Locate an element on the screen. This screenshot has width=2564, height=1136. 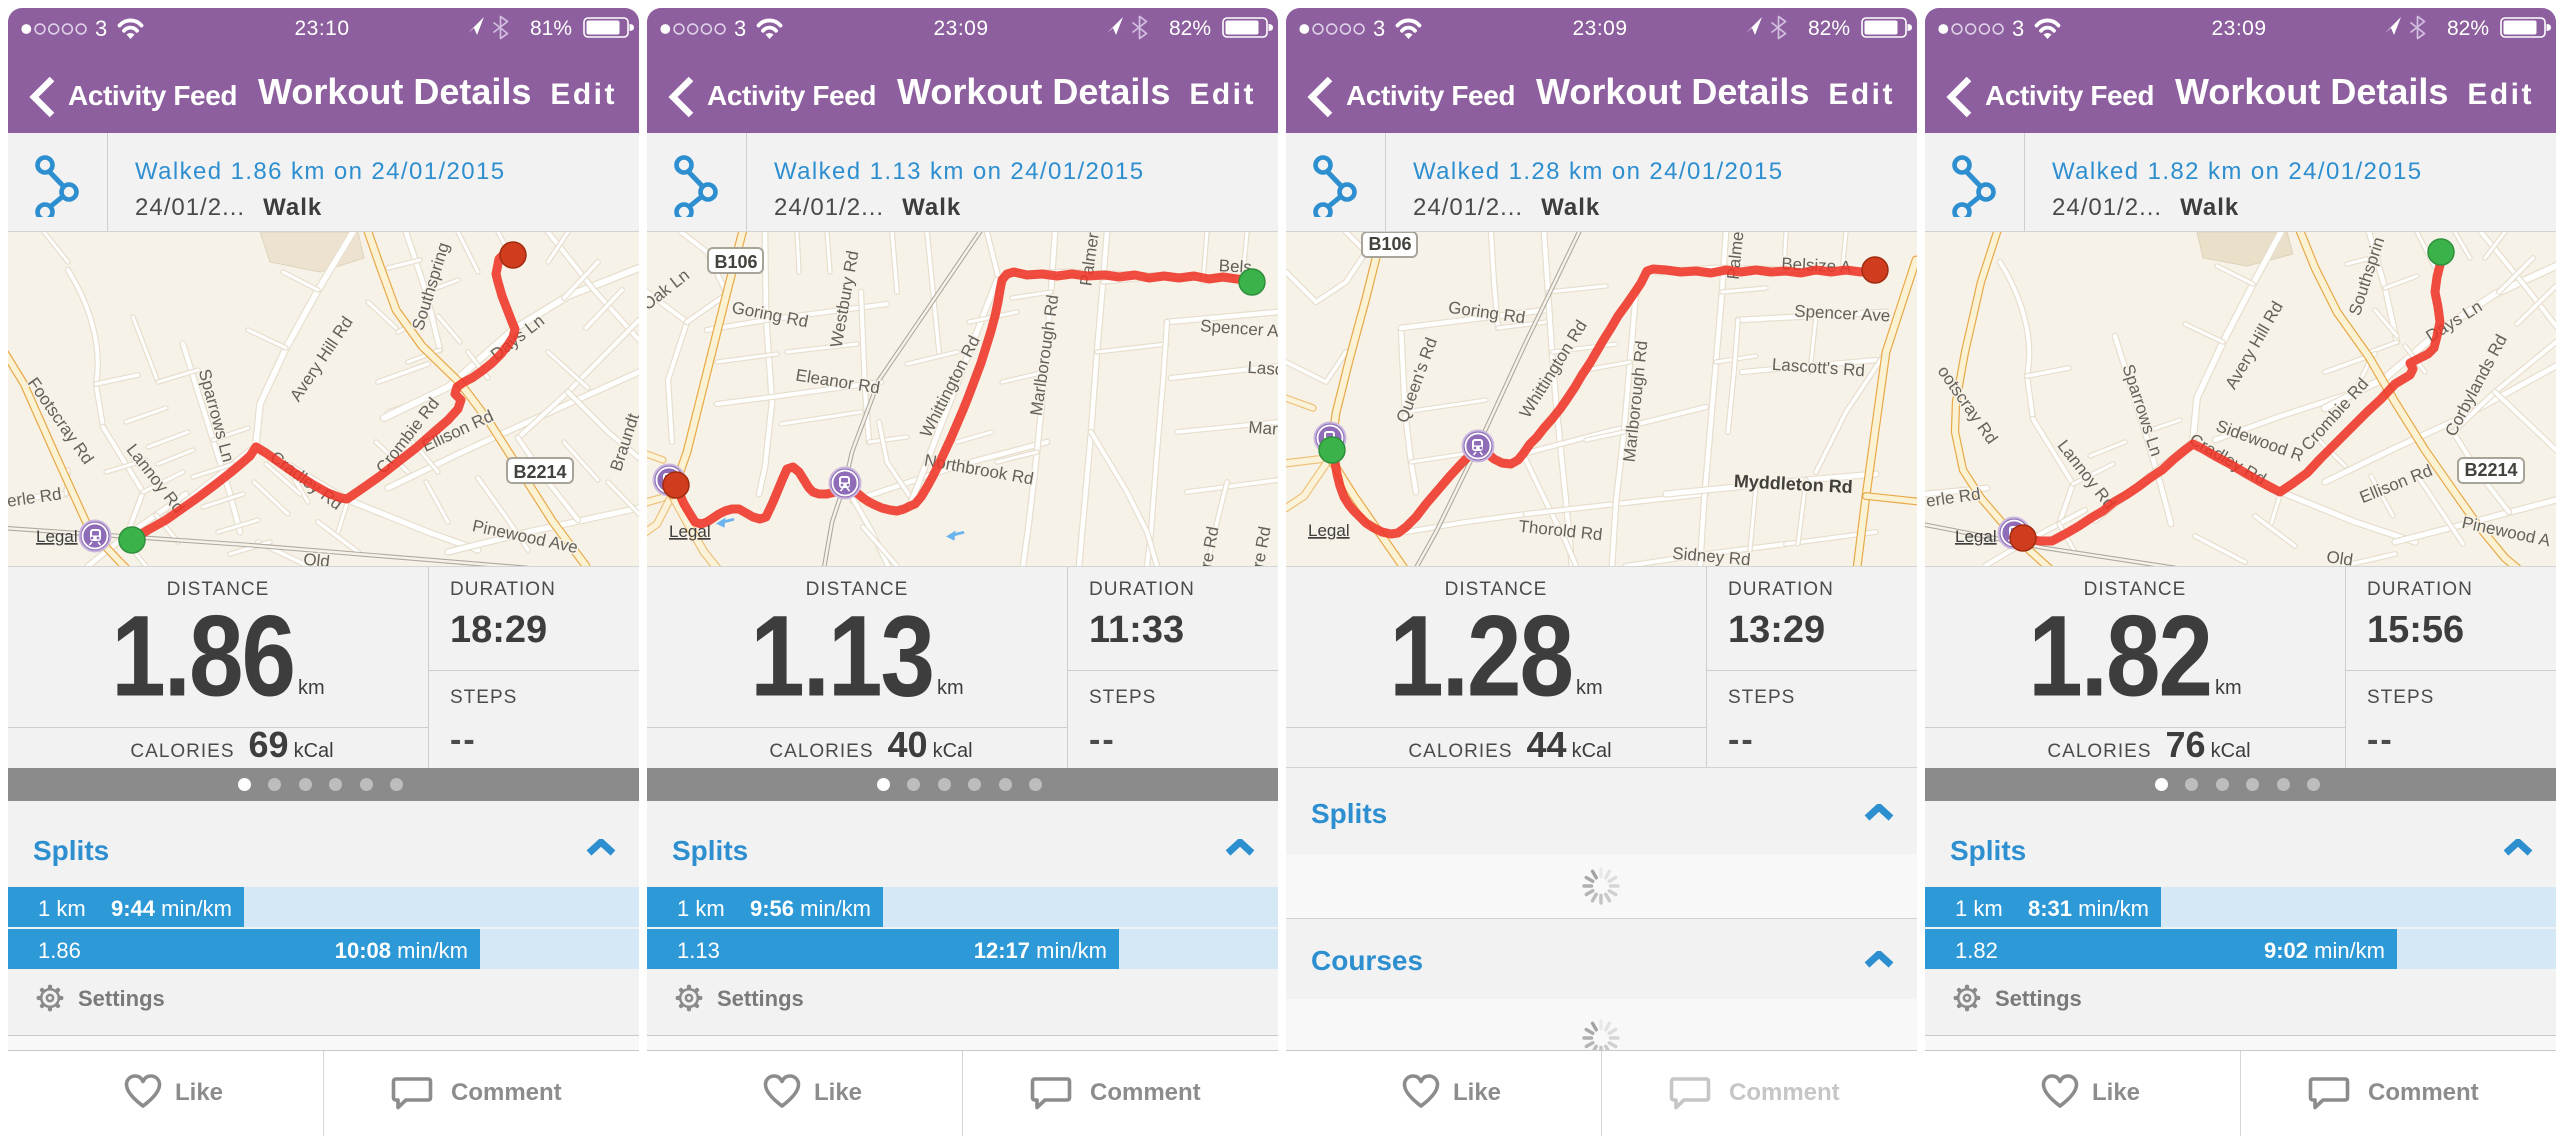
svg-text: Sidney Rd is located at coordinates (1712, 555).